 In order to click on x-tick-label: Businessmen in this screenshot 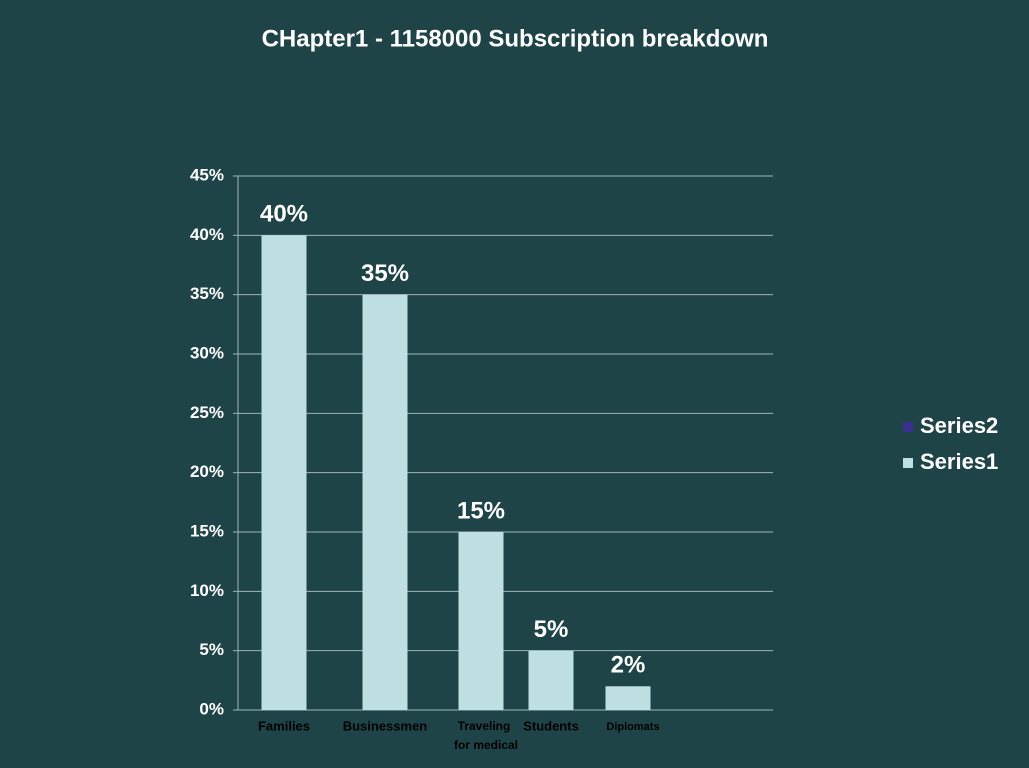, I will do `click(385, 725)`.